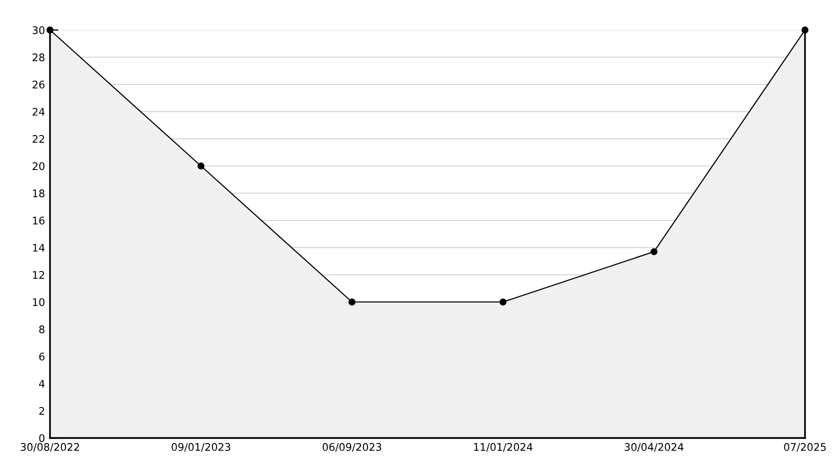 This screenshot has height=468, width=834. What do you see at coordinates (201, 447) in the screenshot?
I see `x-tick-label: 09/01/2023` at bounding box center [201, 447].